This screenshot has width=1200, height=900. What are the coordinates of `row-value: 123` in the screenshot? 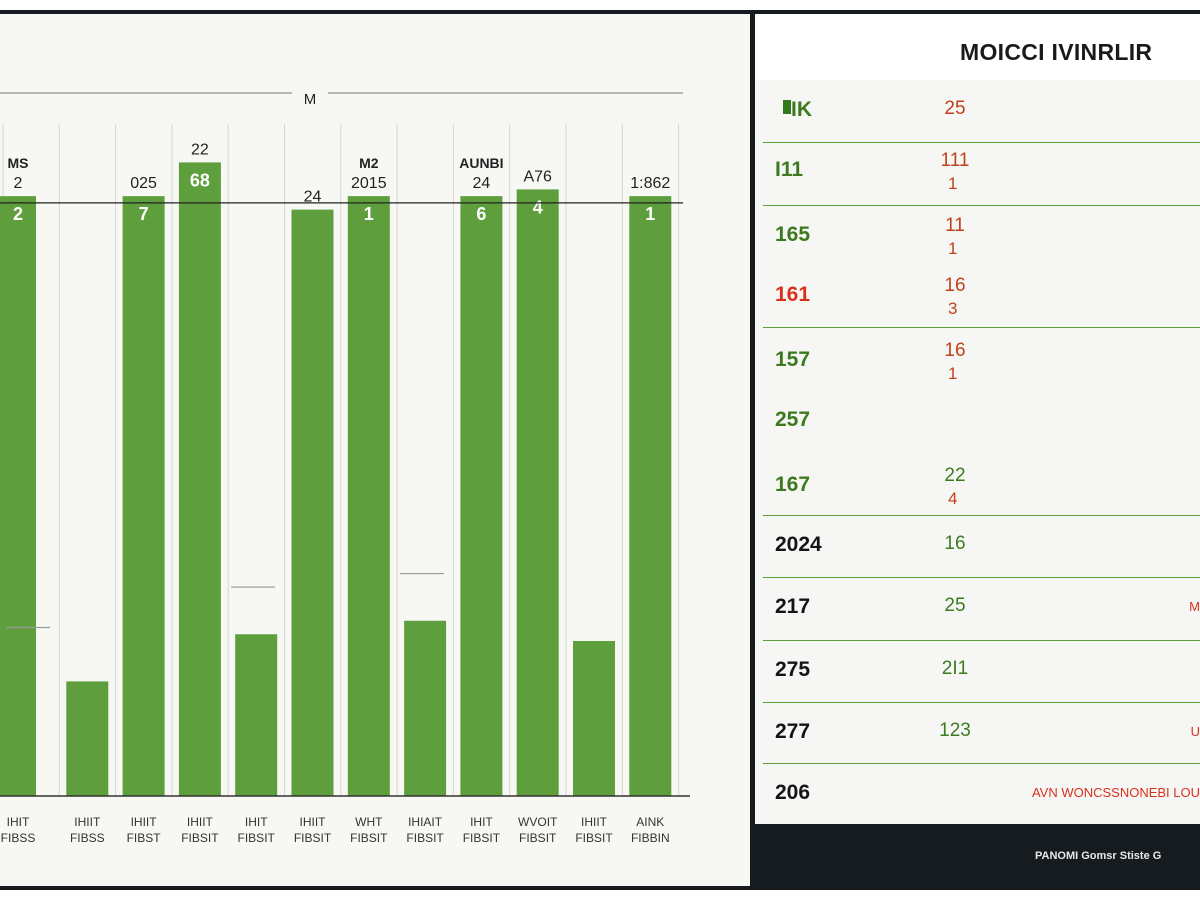 It's located at (955, 730).